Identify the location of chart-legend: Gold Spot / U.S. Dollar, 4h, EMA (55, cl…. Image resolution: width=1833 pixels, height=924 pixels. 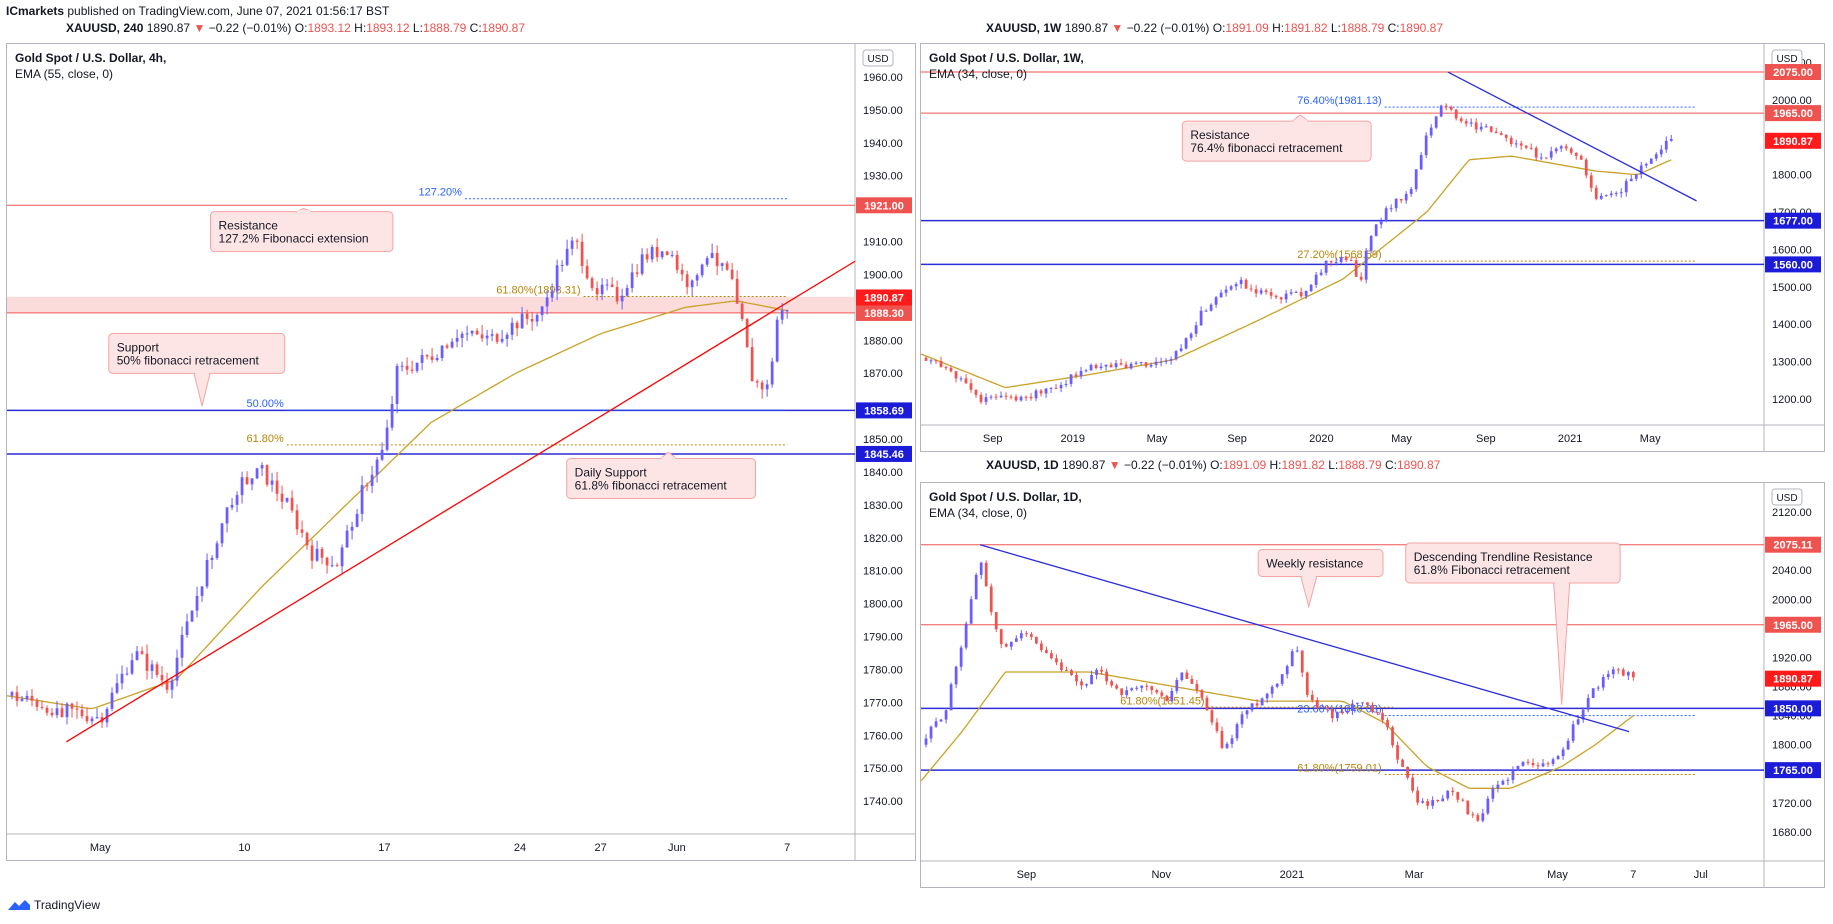
(90, 66).